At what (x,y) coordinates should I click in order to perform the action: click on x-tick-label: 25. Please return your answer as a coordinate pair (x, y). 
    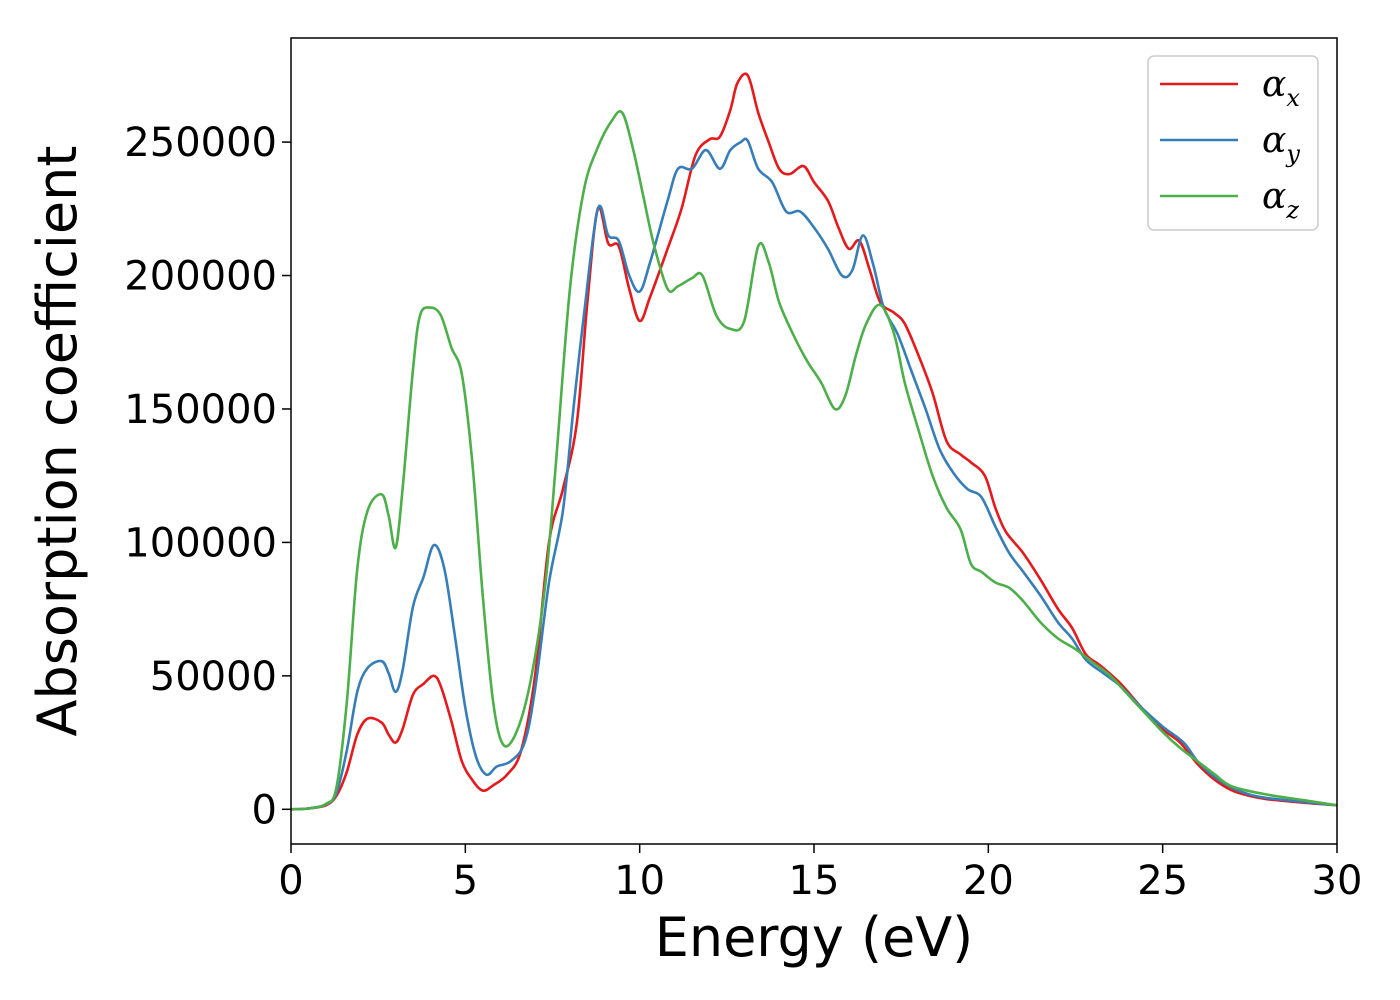
    Looking at the image, I should click on (1162, 881).